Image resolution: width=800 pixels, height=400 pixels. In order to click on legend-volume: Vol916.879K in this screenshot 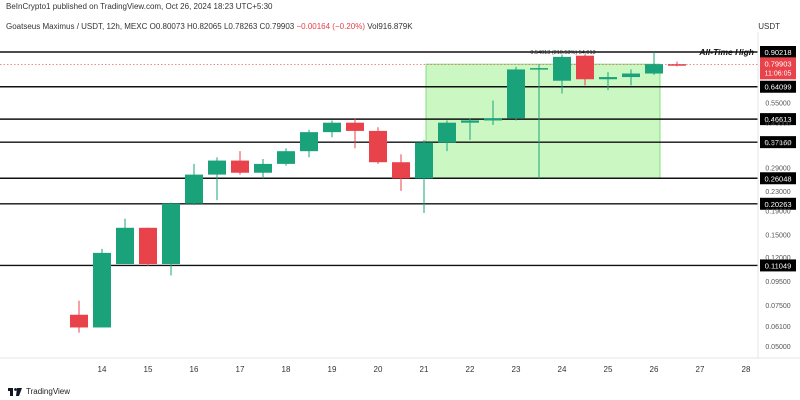, I will do `click(390, 26)`.